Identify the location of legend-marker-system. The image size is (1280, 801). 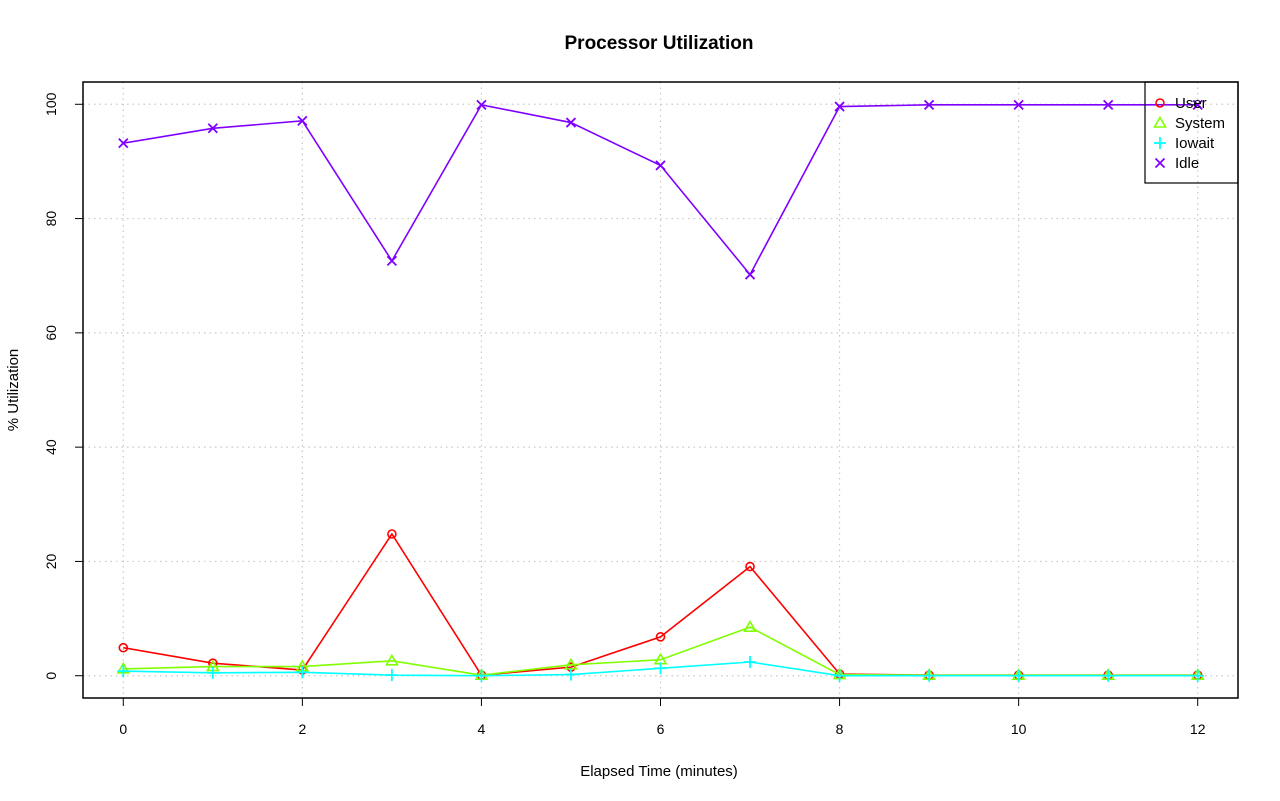
(1160, 121).